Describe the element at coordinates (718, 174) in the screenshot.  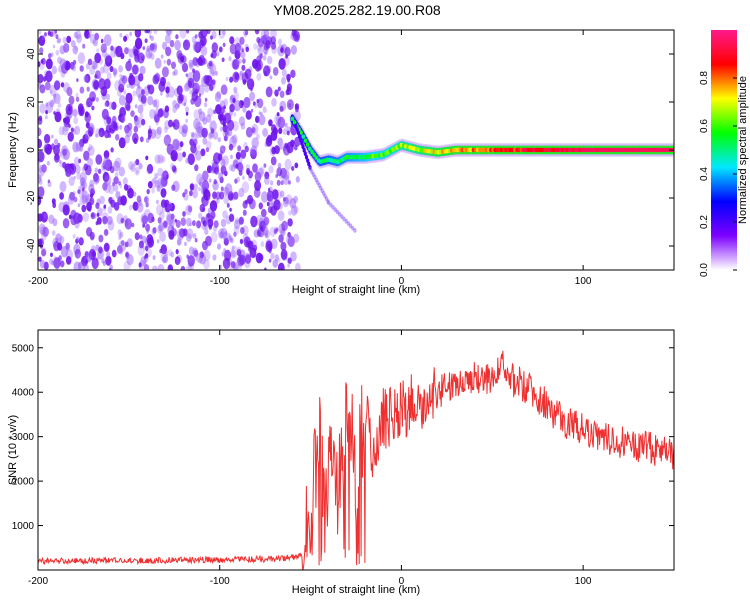
I see `colorbar-ticks: 0.0 0.2 0.4 0.6 0.8` at that location.